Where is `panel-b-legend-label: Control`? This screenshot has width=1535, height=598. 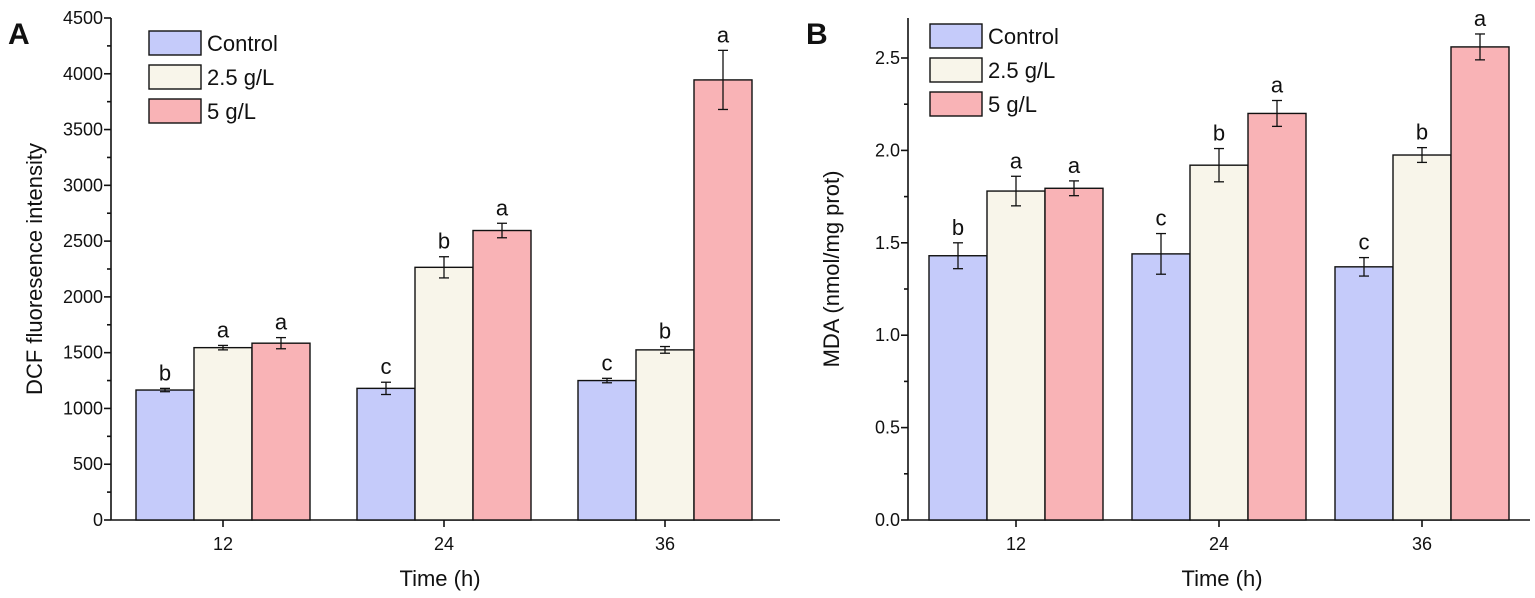 panel-b-legend-label: Control is located at coordinates (1023, 36).